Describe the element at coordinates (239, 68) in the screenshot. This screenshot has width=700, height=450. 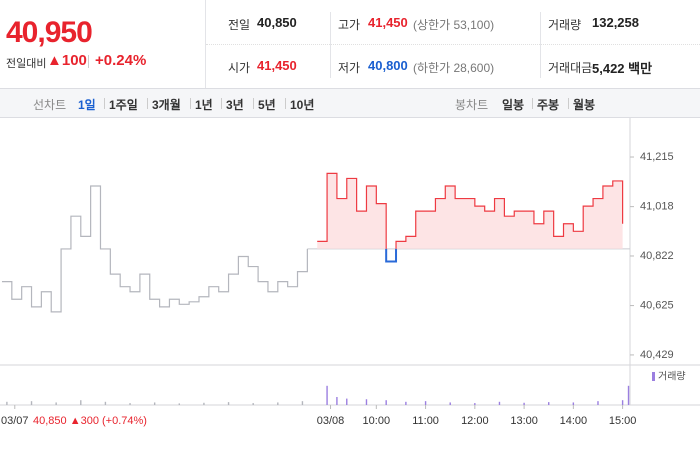
I see `stat-label: 시가` at that location.